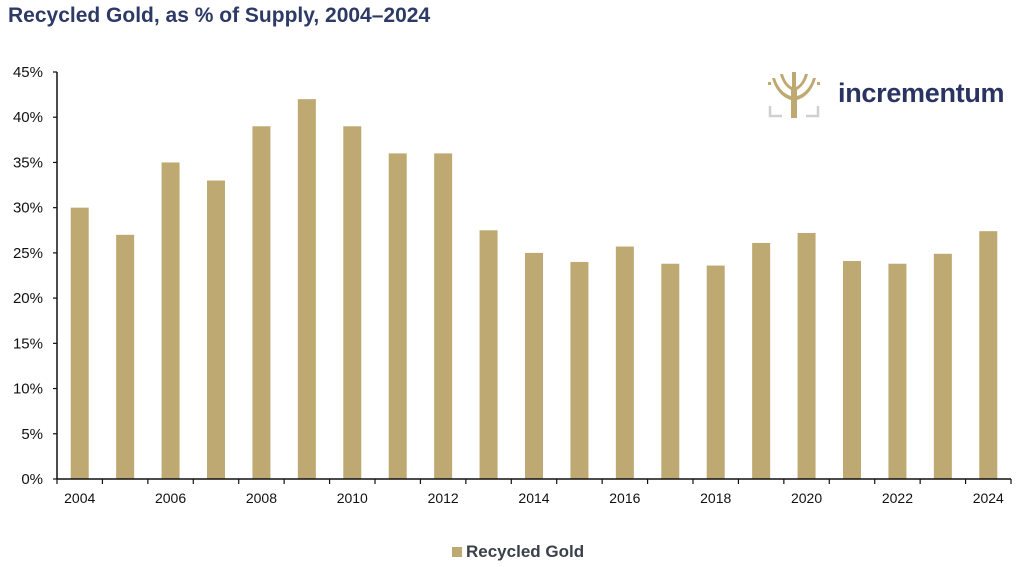 This screenshot has height=567, width=1024. What do you see at coordinates (79, 498) in the screenshot?
I see `x-tick-label: 2004` at bounding box center [79, 498].